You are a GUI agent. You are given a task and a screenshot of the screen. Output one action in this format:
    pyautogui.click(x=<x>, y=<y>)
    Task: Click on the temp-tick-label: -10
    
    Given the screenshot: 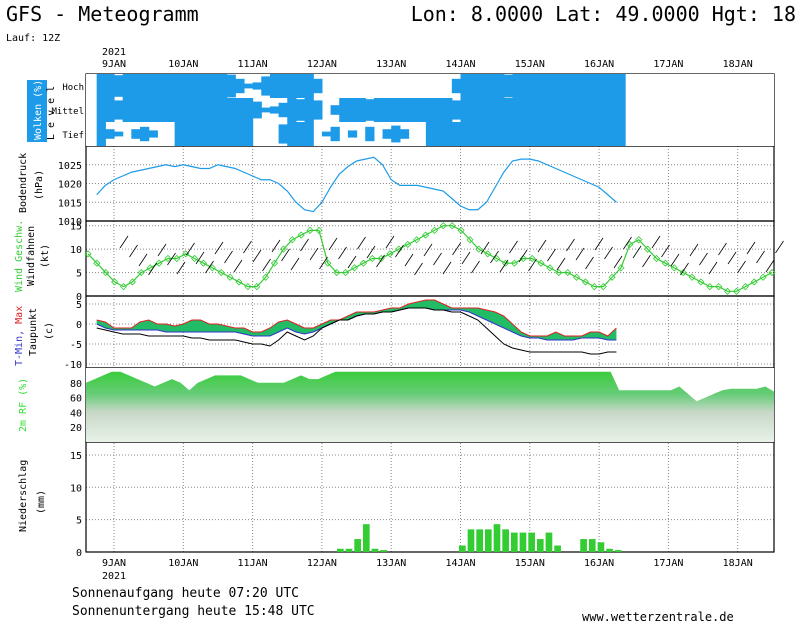 What is the action you would take?
    pyautogui.click(x=73, y=365)
    